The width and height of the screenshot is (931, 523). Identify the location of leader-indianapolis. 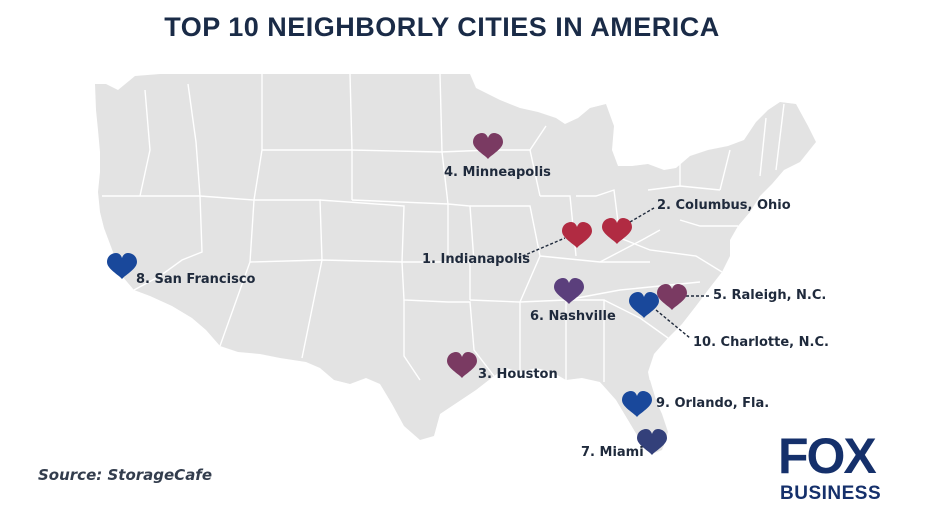
(541, 248).